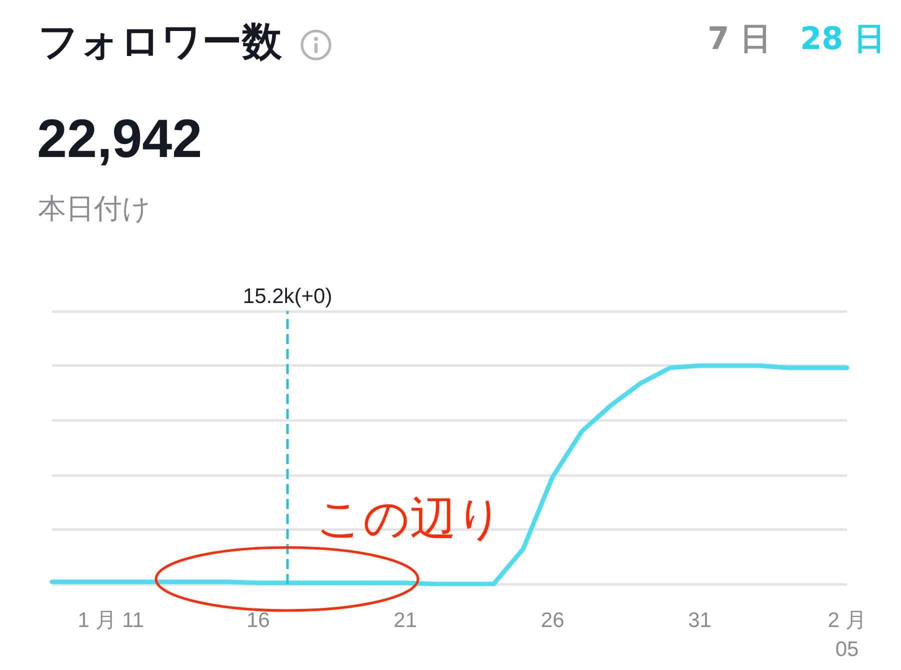 This screenshot has height=670, width=901. I want to click on text: 本日付け, so click(94, 209).